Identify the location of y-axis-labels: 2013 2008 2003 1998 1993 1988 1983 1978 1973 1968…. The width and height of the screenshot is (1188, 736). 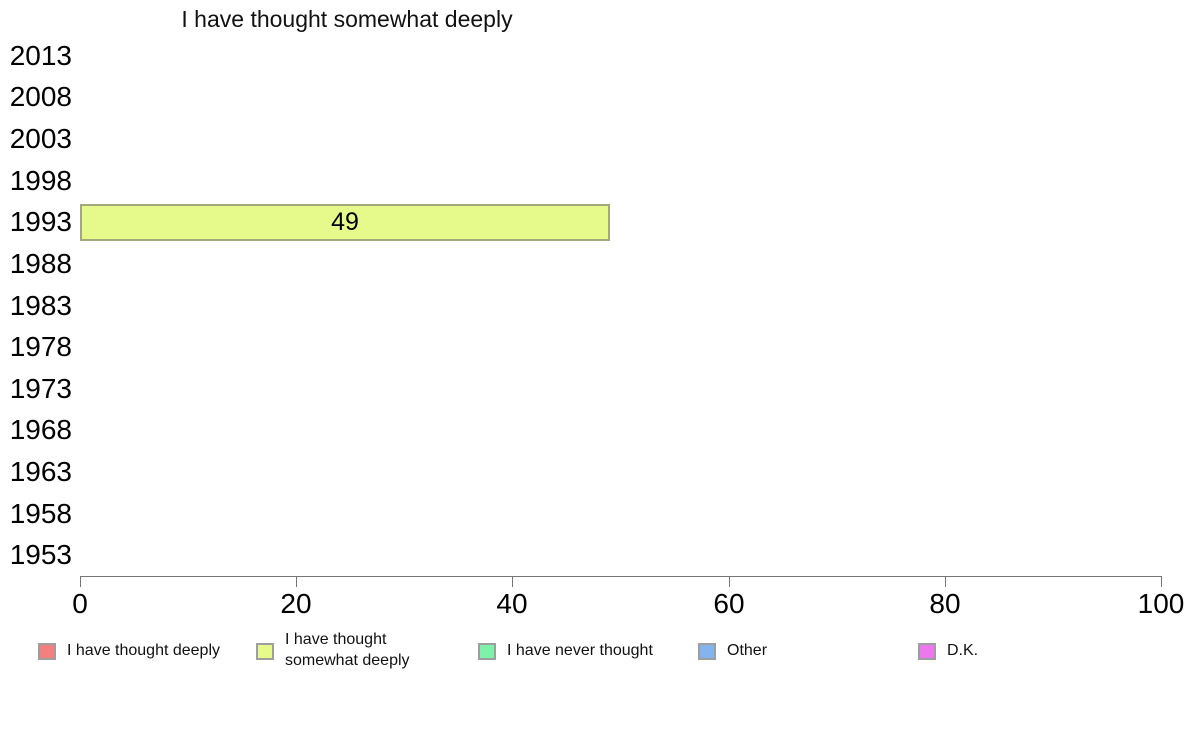
(36, 288).